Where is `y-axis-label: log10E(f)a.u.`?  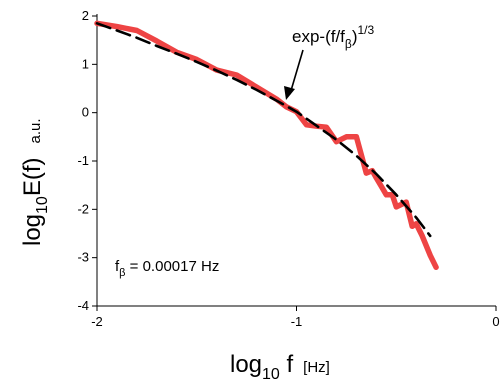 y-axis-label: log10E(f)a.u. is located at coordinates (35, 182).